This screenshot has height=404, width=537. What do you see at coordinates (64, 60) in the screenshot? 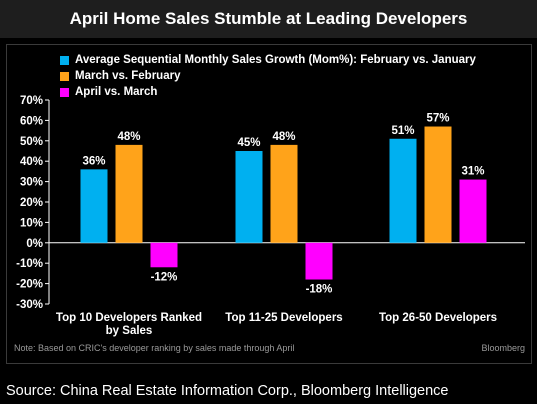
I see `legend-swatch-feb-vs-jan` at bounding box center [64, 60].